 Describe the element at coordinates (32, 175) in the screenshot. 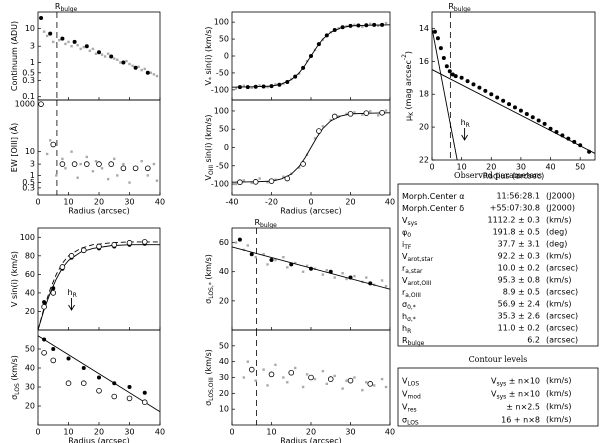

I see `y-tick-label: 1` at that location.